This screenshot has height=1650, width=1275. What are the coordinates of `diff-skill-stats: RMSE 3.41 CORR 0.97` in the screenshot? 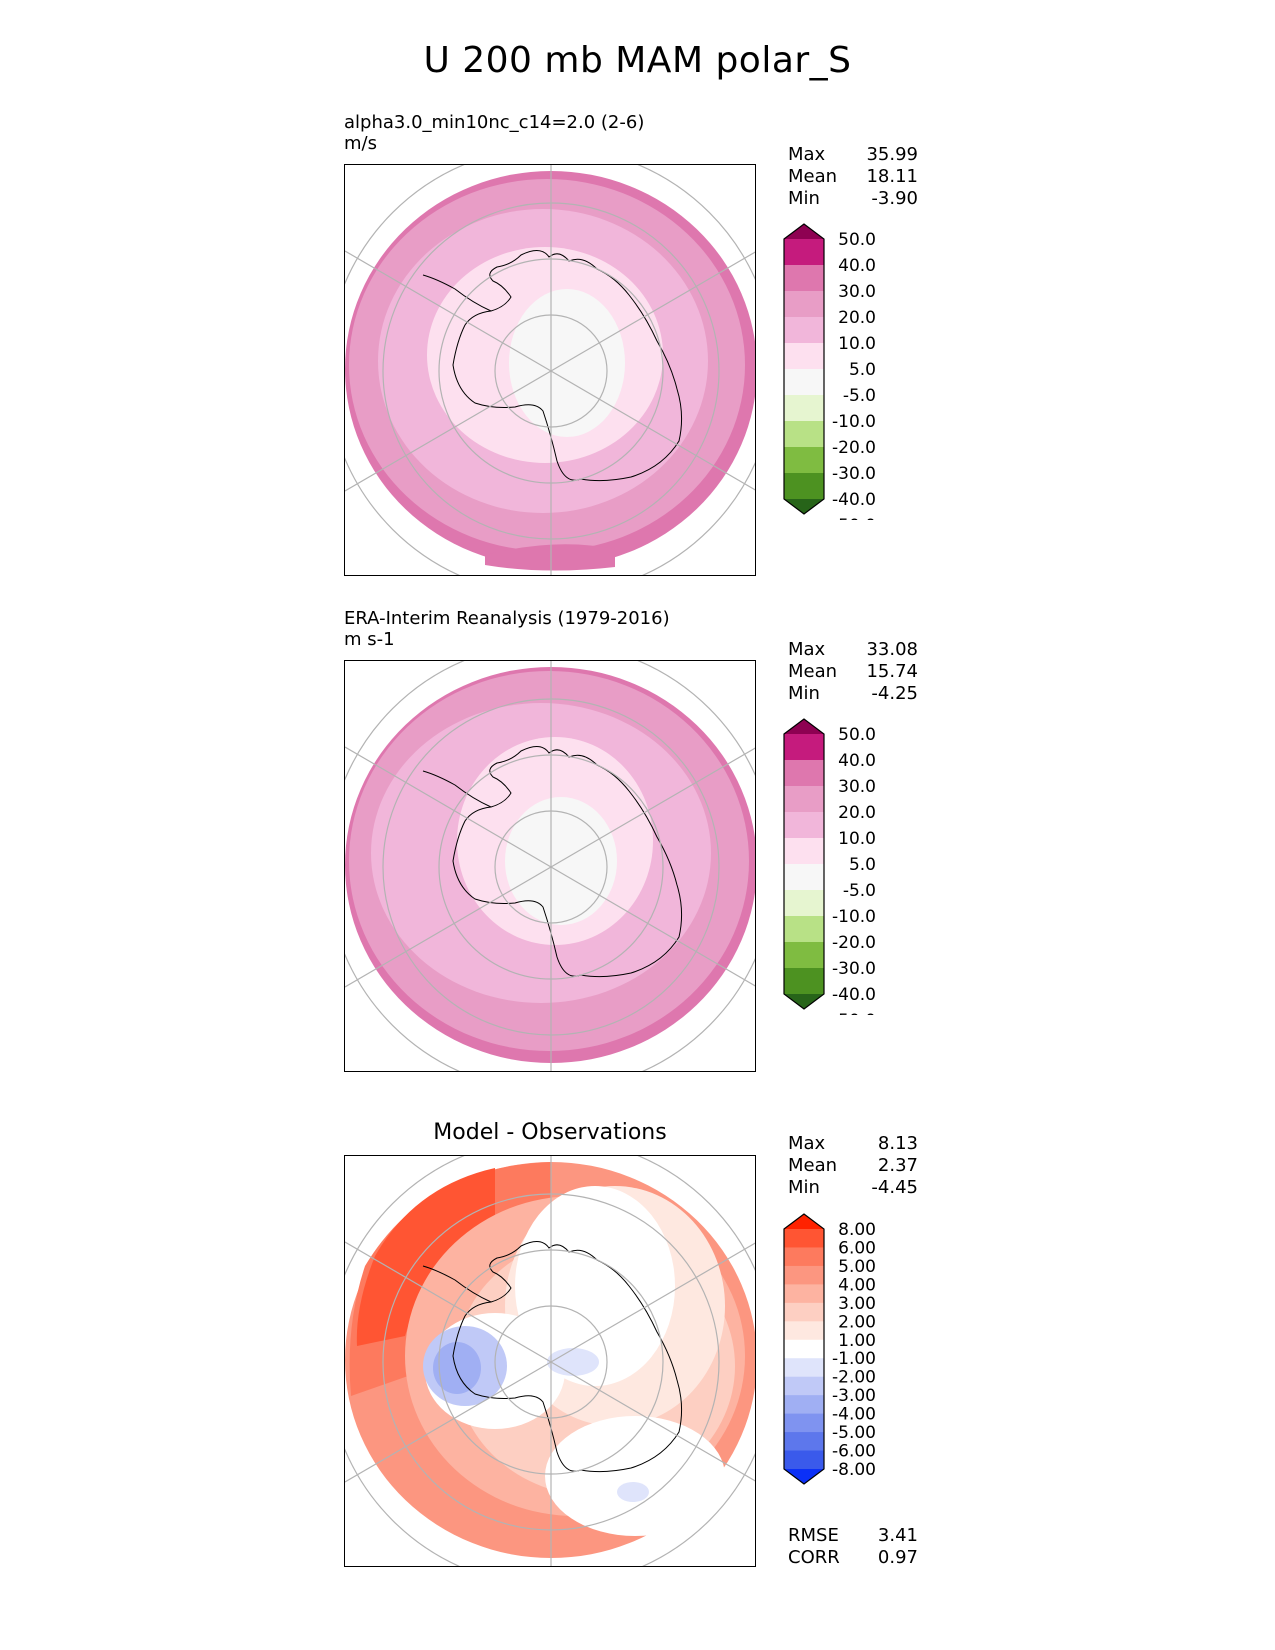 It's located at (853, 1547).